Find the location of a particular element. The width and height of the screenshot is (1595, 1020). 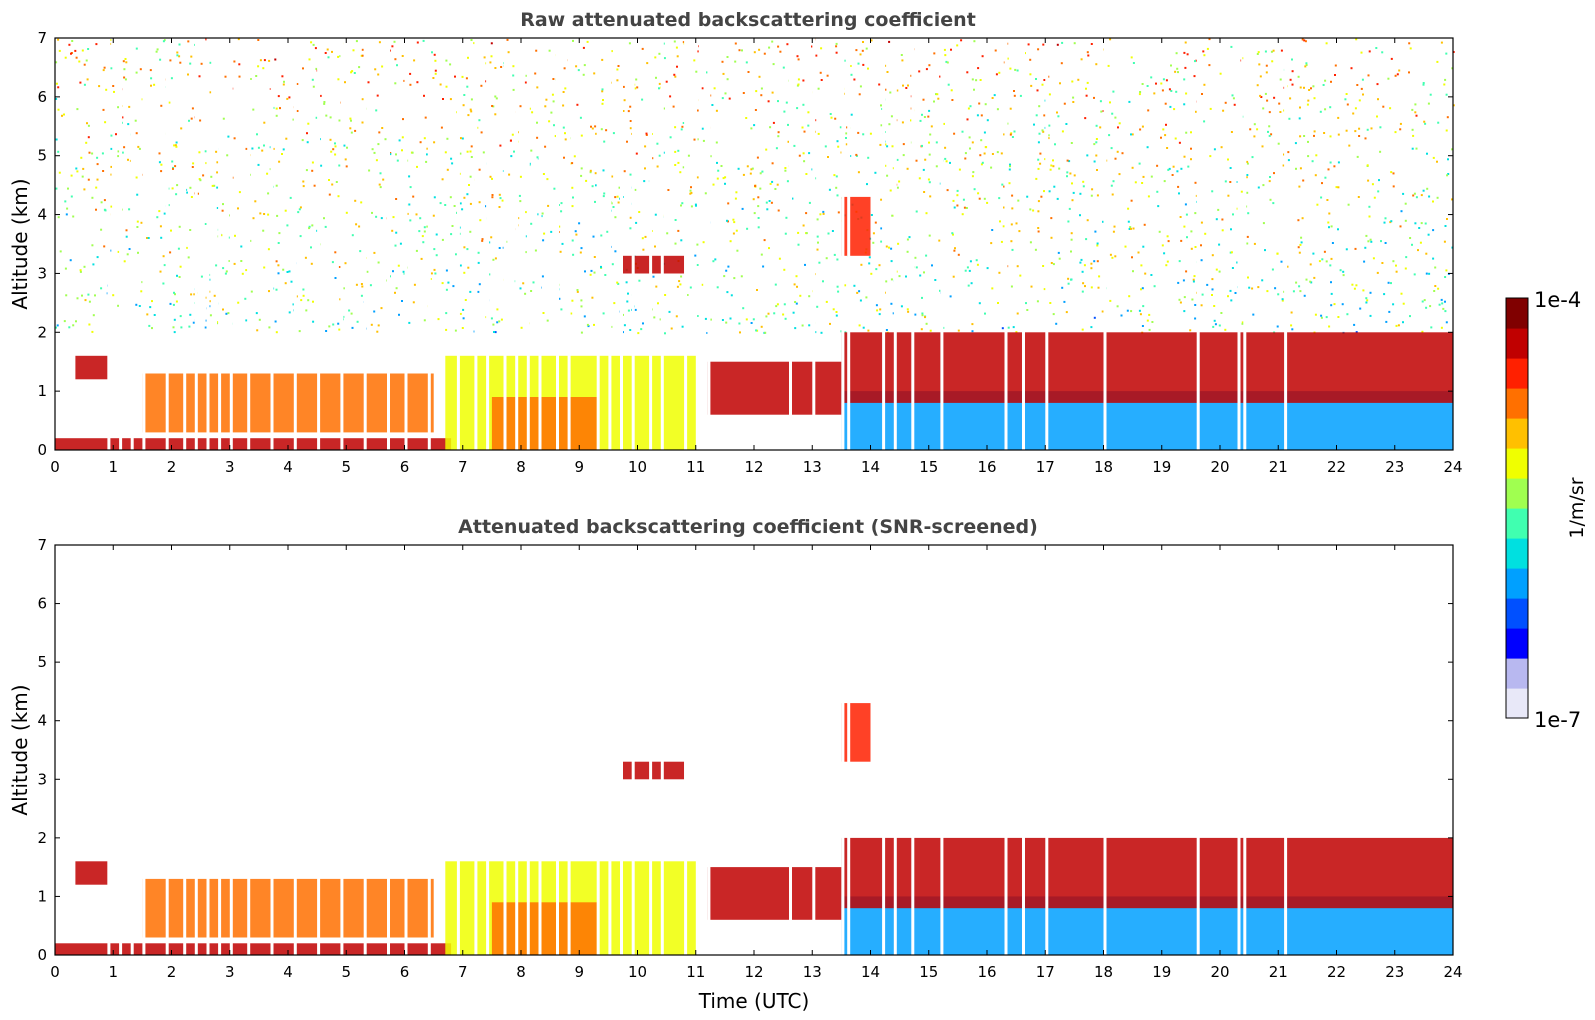

y-tick-label: 0 is located at coordinates (42, 955).